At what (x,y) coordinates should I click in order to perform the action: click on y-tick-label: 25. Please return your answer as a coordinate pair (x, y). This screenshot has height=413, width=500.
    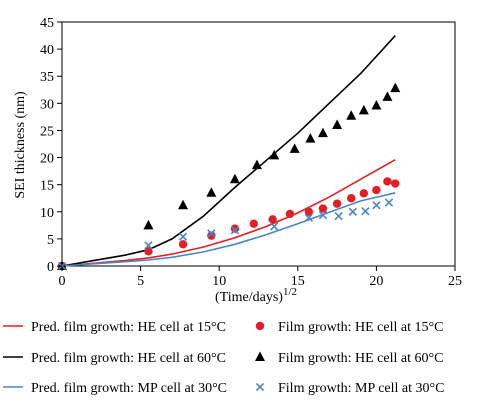
    Looking at the image, I should click on (47, 131).